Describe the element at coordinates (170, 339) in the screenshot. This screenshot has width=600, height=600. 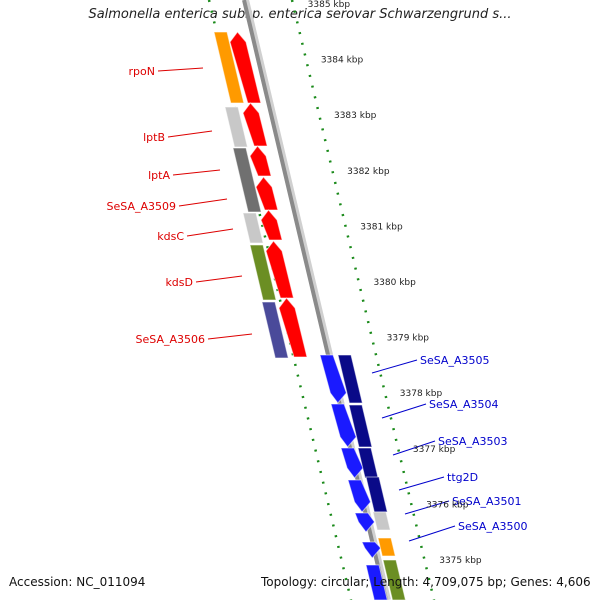
I see `gene-label-SeSA_A3506: SeSA_A3506` at that location.